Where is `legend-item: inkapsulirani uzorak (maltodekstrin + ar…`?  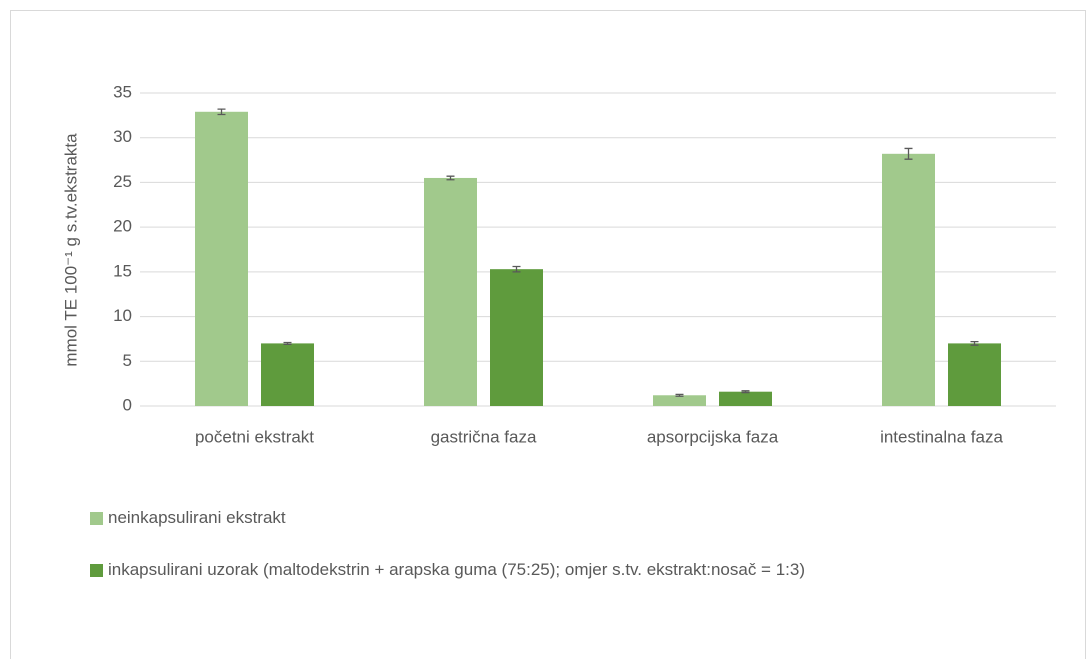
legend-item: inkapsulirani uzorak (maltodekstrin + ar… is located at coordinates (545, 570).